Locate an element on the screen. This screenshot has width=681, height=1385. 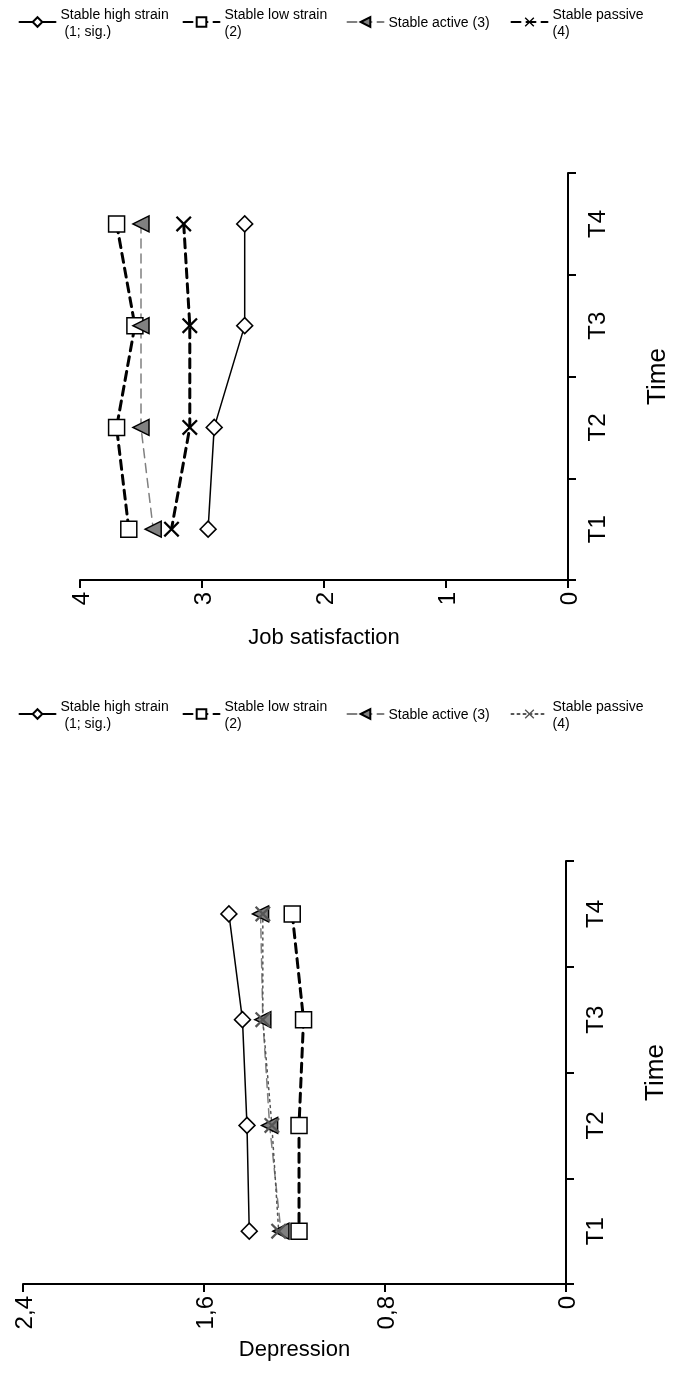
x-tick-label: 4 is located at coordinates (80, 599).